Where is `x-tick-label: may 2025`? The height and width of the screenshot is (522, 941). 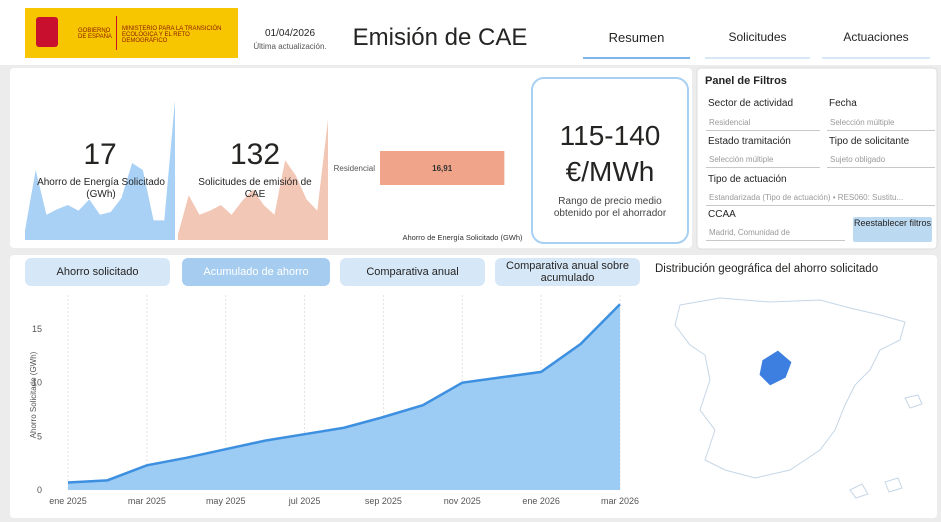
x-tick-label: may 2025 is located at coordinates (226, 501).